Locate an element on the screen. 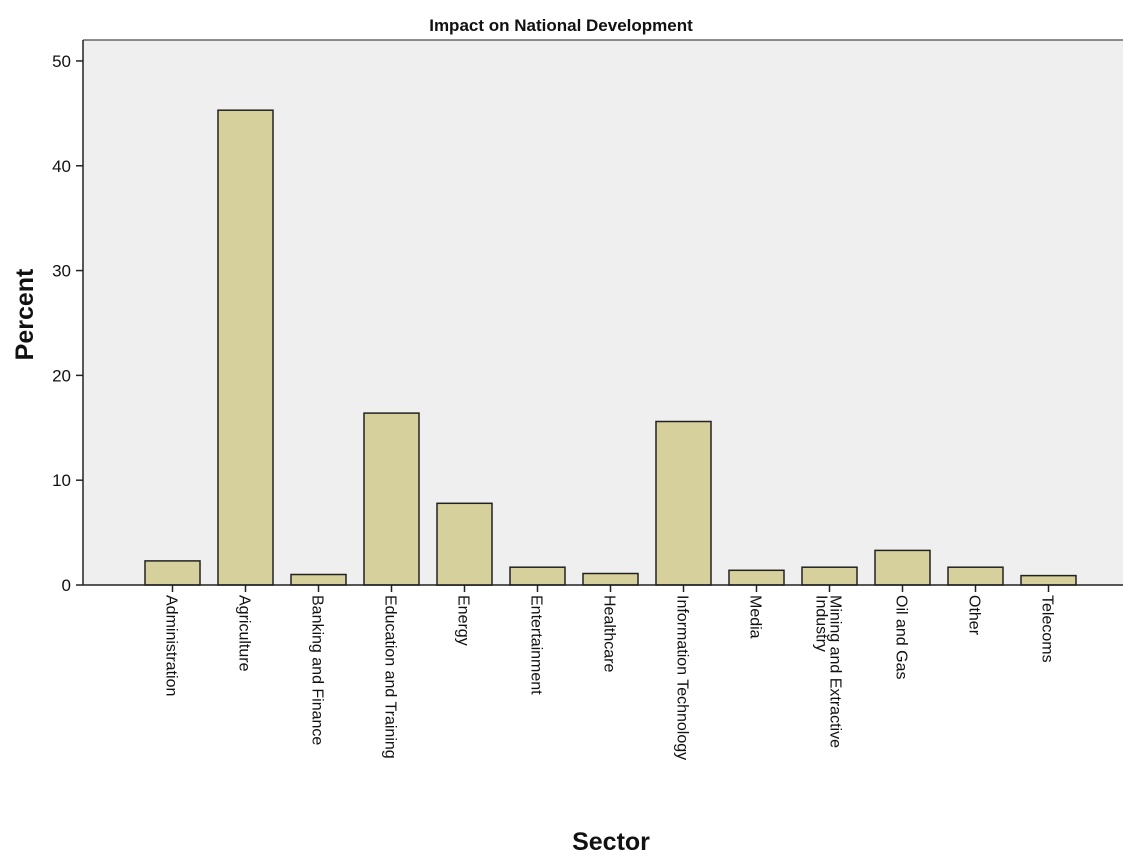 The height and width of the screenshot is (855, 1123). x-tick-label-4-line-0: Energy is located at coordinates (463, 620).